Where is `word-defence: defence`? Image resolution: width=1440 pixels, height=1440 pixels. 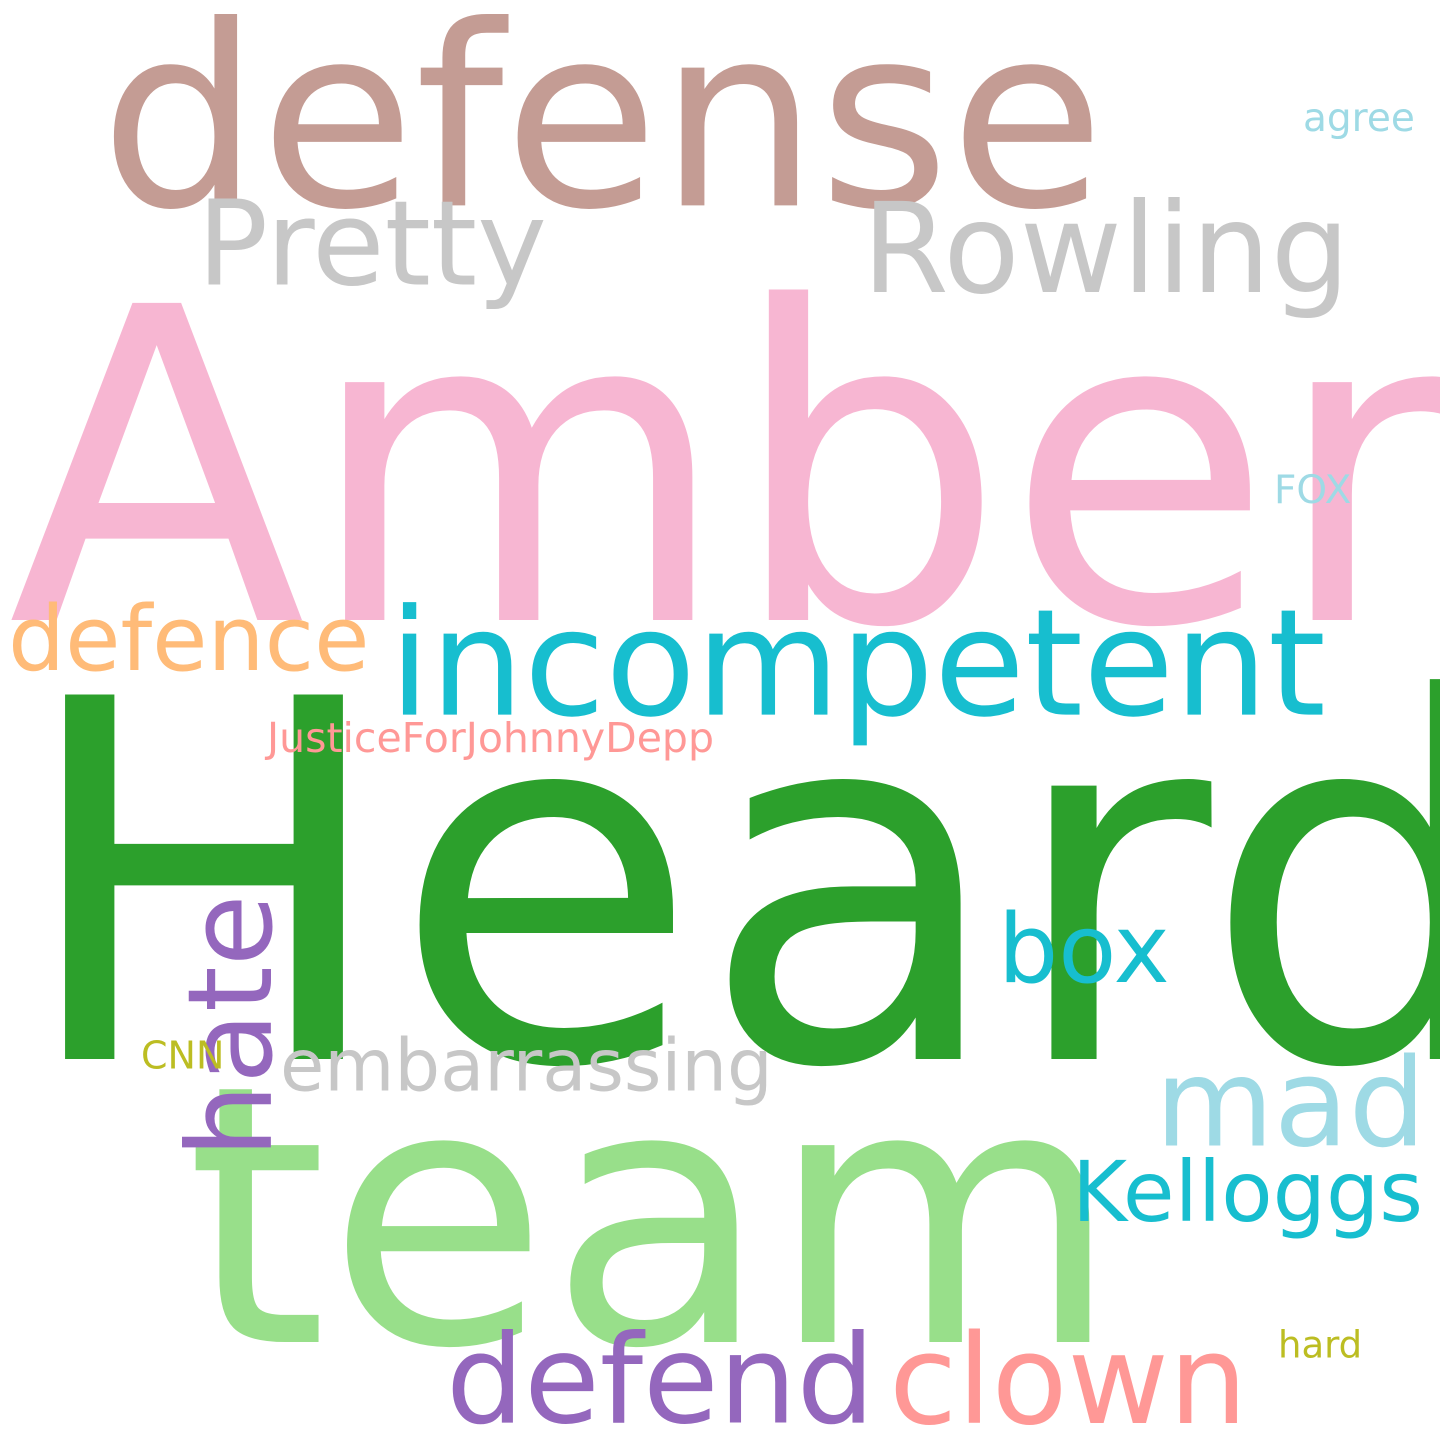 word-defence: defence is located at coordinates (189, 639).